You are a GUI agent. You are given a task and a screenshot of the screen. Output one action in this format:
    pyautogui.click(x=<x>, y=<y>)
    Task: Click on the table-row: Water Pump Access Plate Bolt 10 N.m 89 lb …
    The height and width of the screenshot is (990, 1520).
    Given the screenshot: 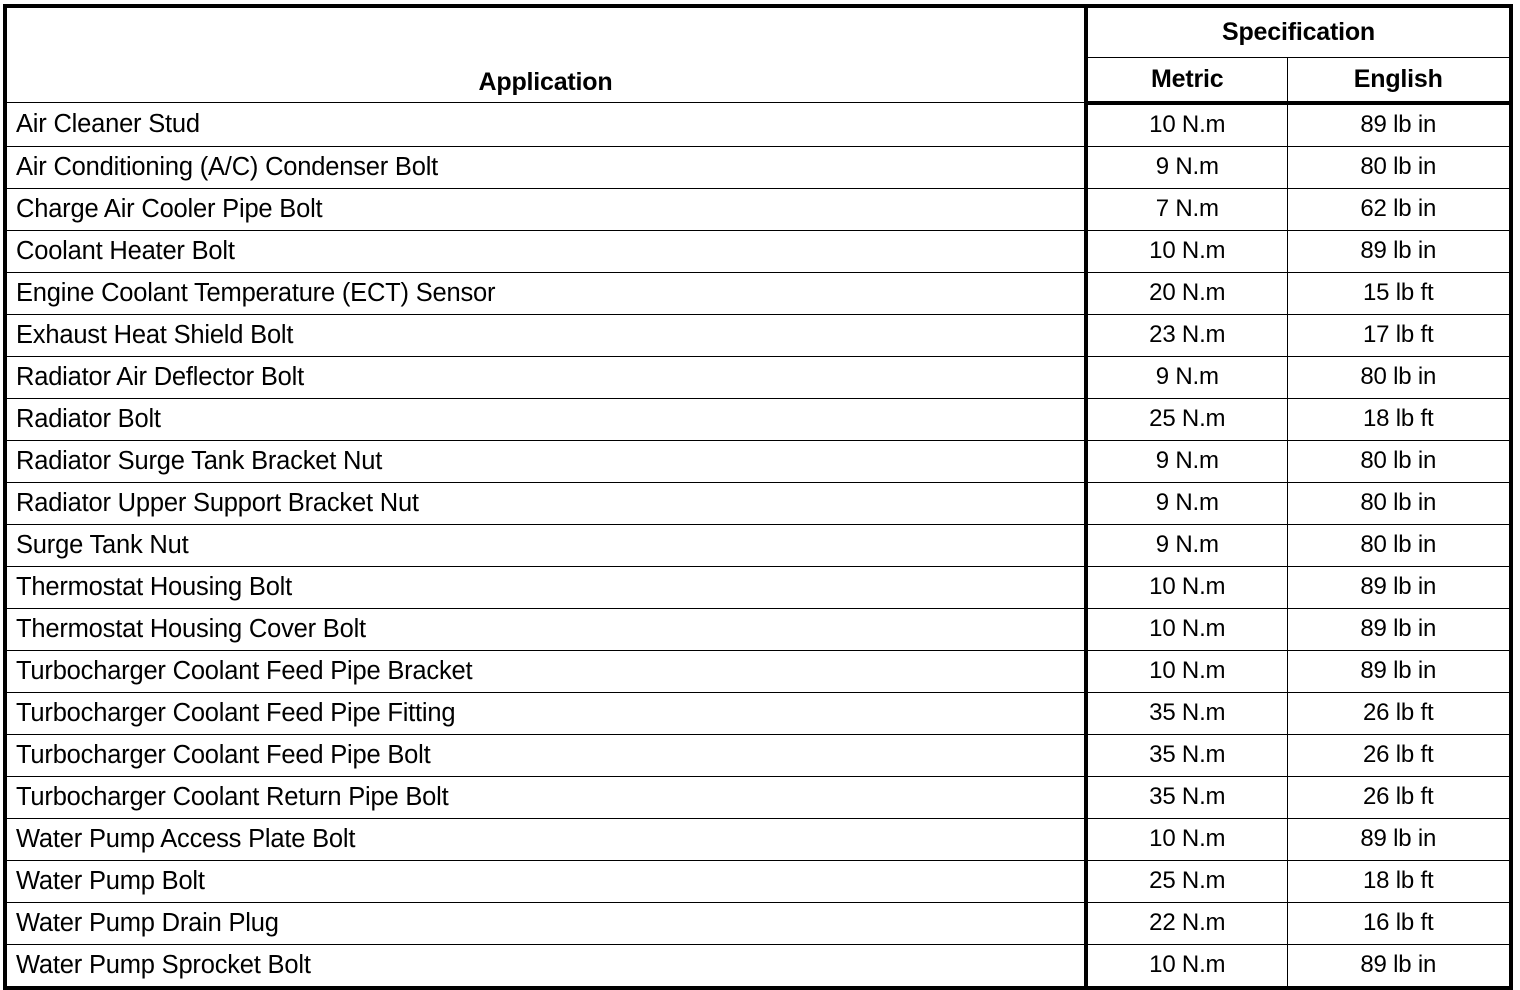 What is the action you would take?
    pyautogui.click(x=758, y=839)
    